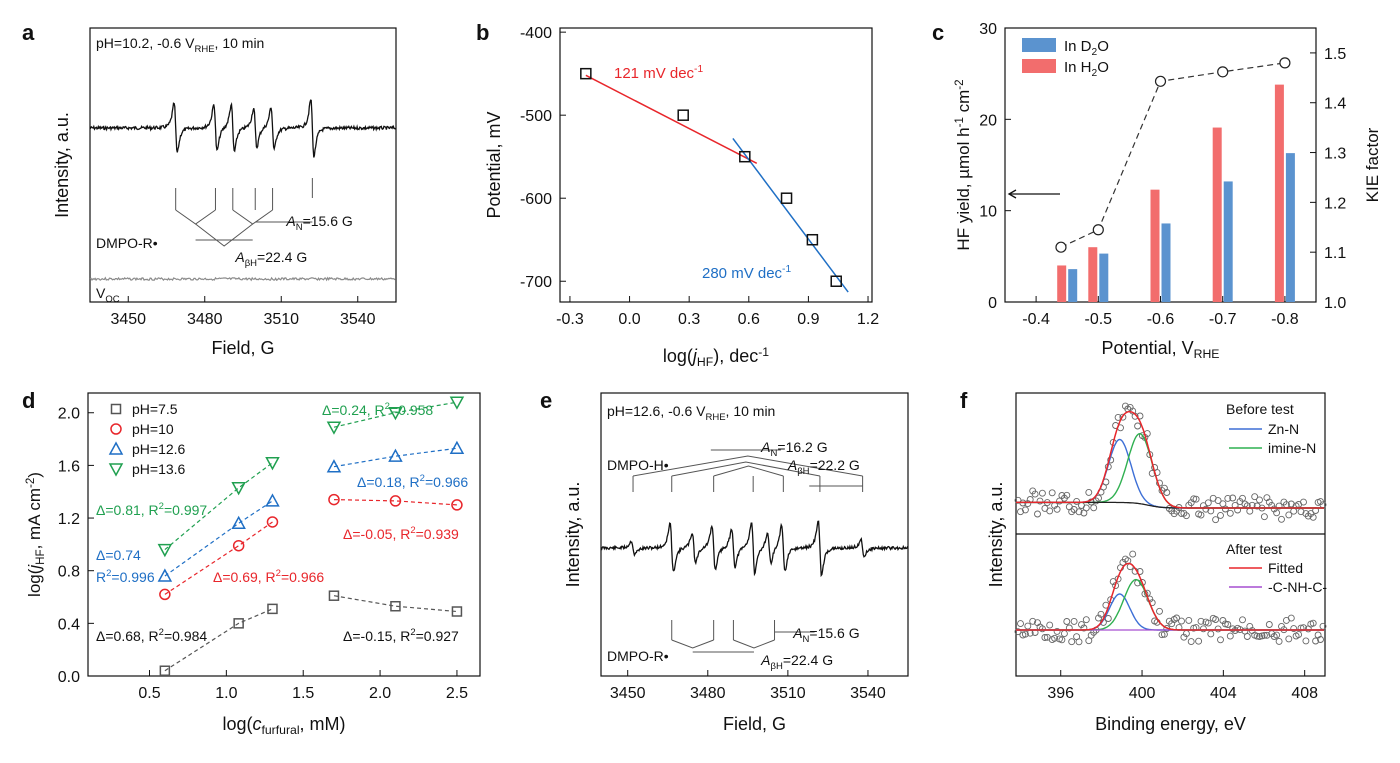 This screenshot has height=763, width=1400. I want to click on panel-a-voc-trace, so click(242, 279).